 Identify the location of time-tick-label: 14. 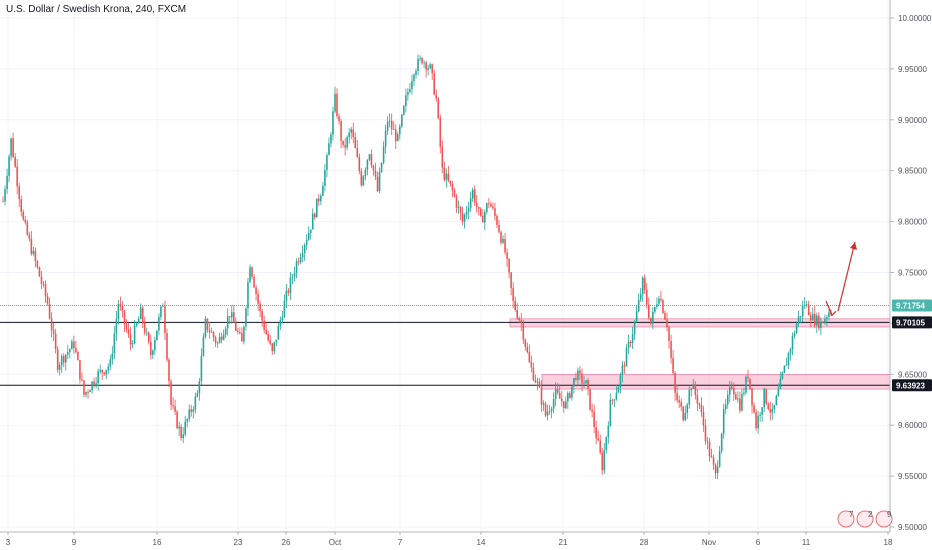
(481, 542).